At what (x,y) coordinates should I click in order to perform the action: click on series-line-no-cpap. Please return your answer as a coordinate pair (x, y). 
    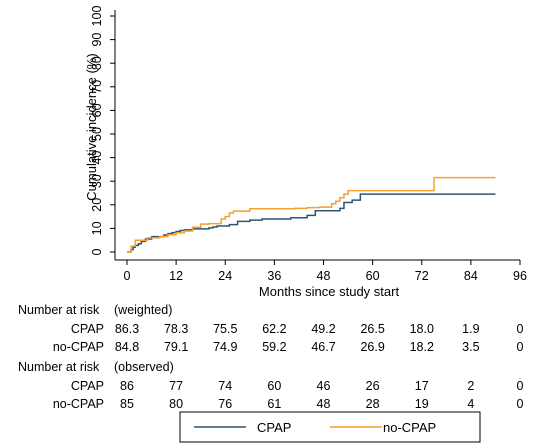
    Looking at the image, I should click on (311, 214).